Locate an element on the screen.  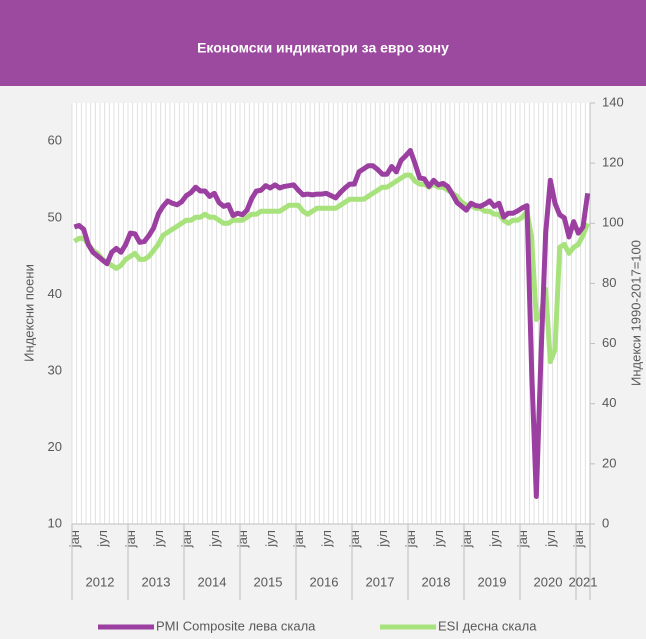
year-label: 2019 is located at coordinates (492, 581).